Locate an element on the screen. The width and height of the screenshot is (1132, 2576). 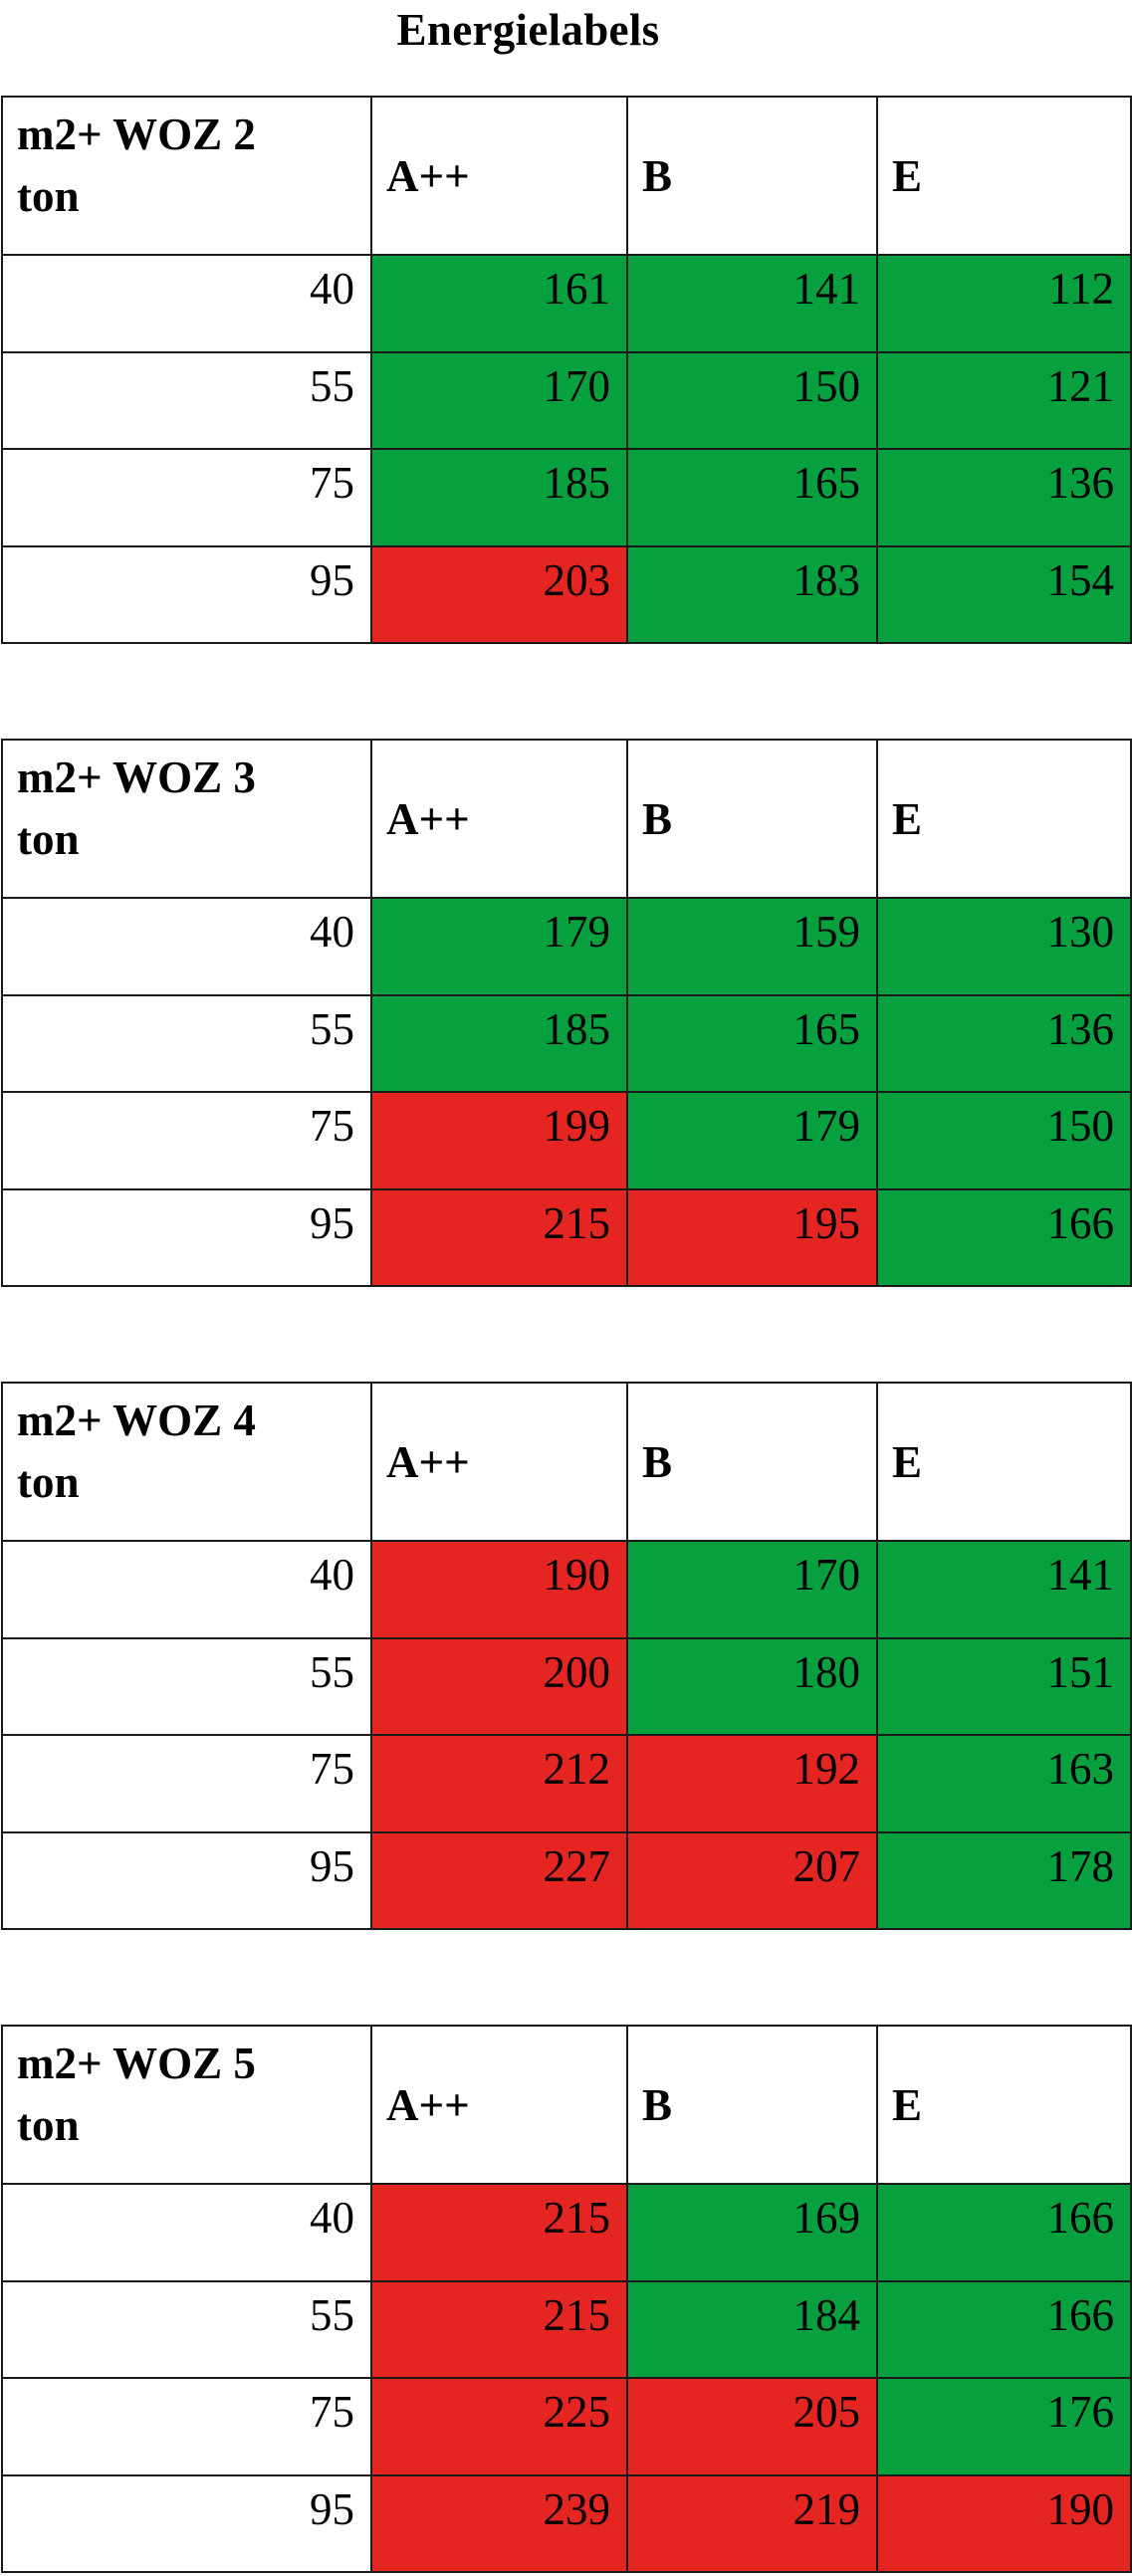
table-header-row: m2+ WOZ 3 ton A++ B E is located at coordinates (567, 819).